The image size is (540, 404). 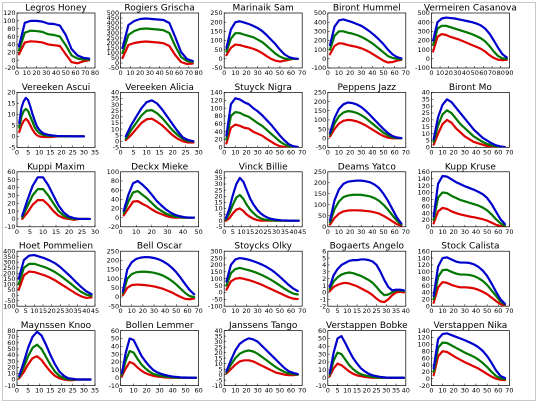 I want to click on y-tick-label: 35, so click(x=218, y=336).